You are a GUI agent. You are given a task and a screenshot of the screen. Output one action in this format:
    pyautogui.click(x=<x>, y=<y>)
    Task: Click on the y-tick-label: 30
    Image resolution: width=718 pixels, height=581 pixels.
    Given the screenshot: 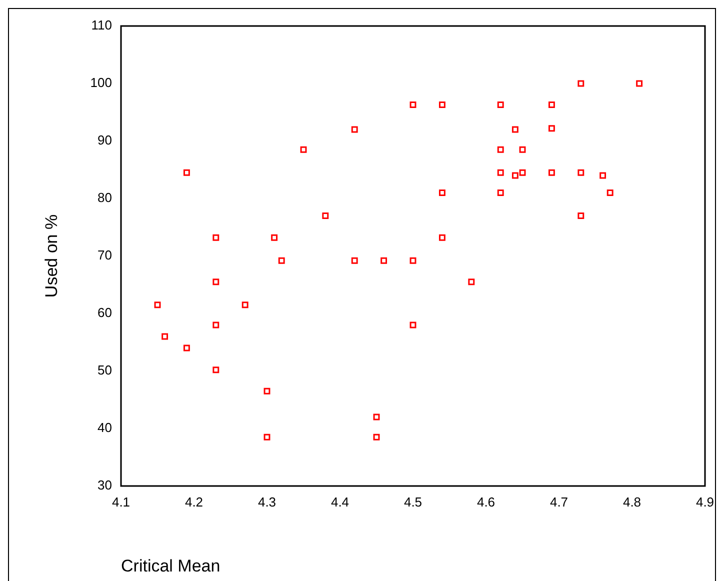 What is the action you would take?
    pyautogui.click(x=105, y=485)
    